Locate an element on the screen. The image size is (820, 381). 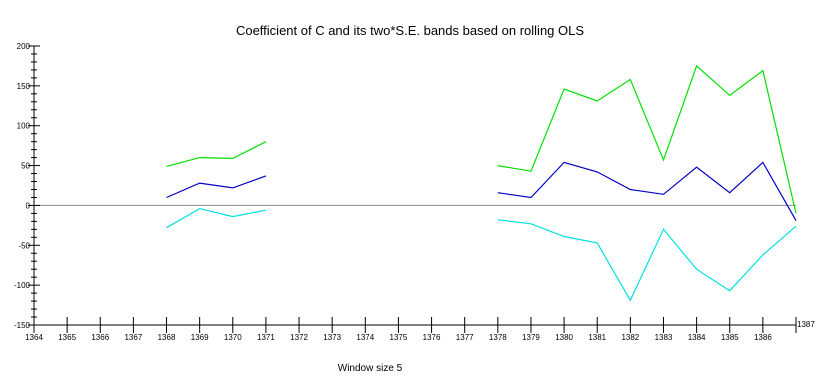
x-tick-label: 1378 is located at coordinates (498, 337).